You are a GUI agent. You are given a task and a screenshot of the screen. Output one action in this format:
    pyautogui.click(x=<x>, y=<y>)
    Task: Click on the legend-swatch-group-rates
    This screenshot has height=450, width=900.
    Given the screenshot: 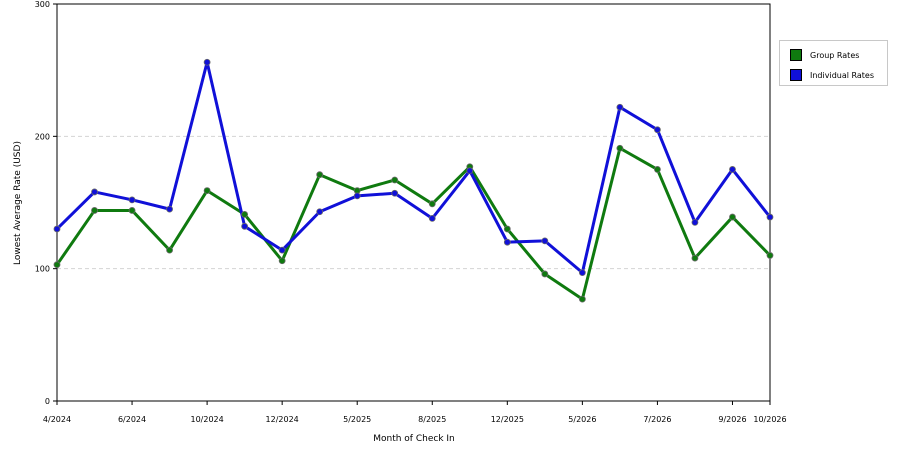 What is the action you would take?
    pyautogui.click(x=796, y=55)
    